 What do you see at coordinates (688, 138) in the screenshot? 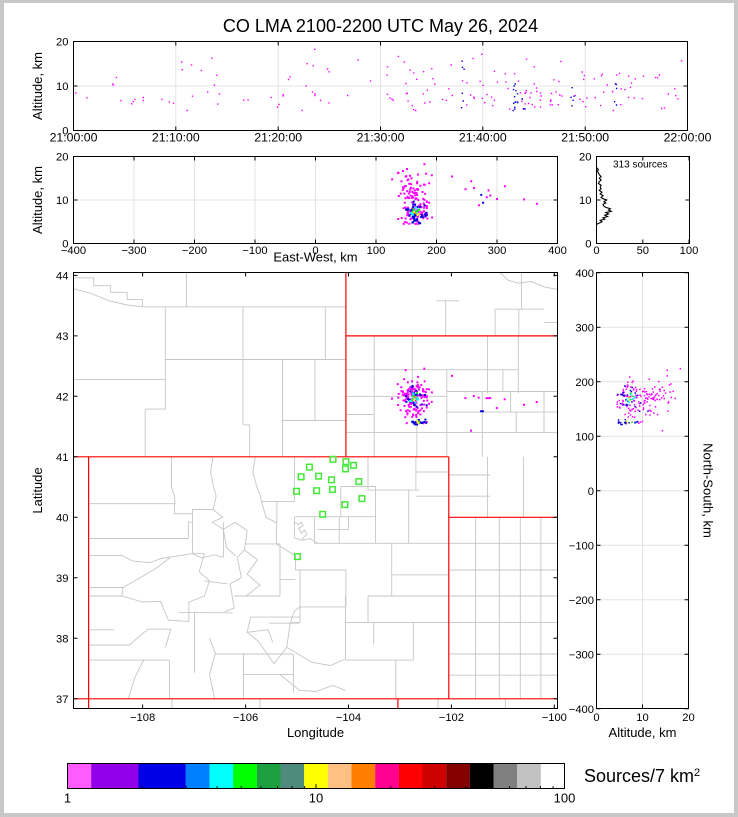
I see `svg-text: 22:00:00` at bounding box center [688, 138].